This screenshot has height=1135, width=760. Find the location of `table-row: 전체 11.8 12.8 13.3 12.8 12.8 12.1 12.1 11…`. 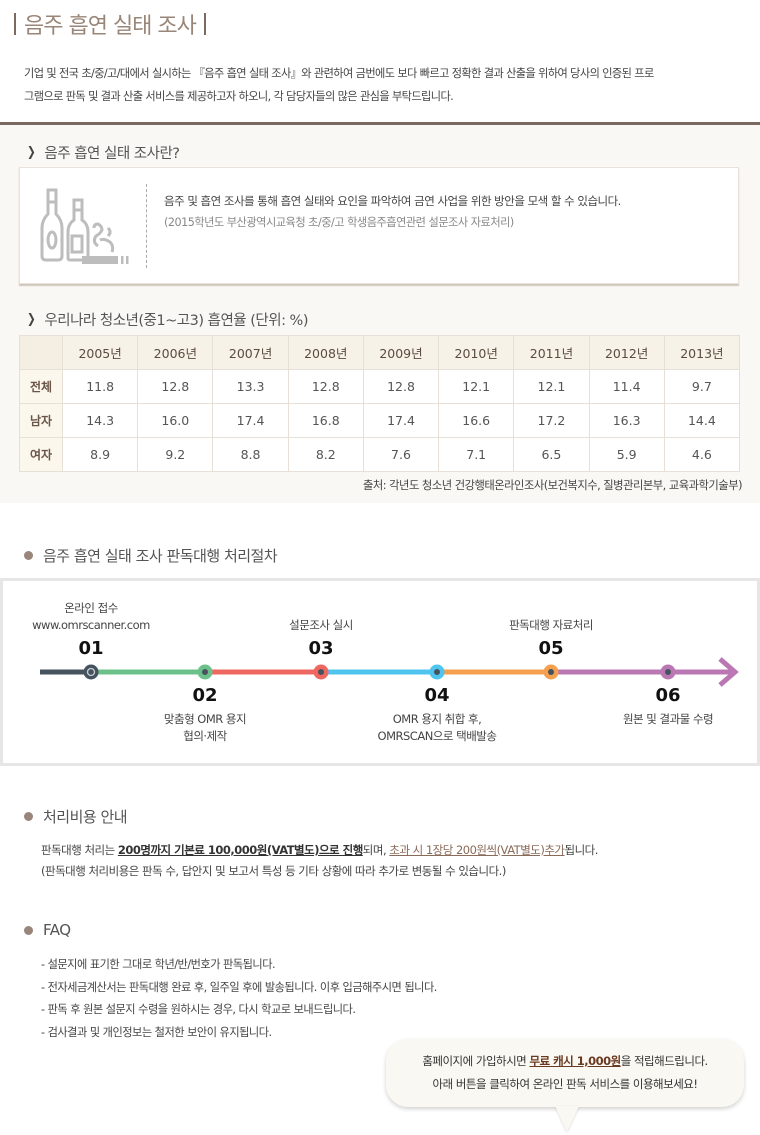

table-row: 전체 11.8 12.8 13.3 12.8 12.8 12.1 12.1 11… is located at coordinates (380, 386).